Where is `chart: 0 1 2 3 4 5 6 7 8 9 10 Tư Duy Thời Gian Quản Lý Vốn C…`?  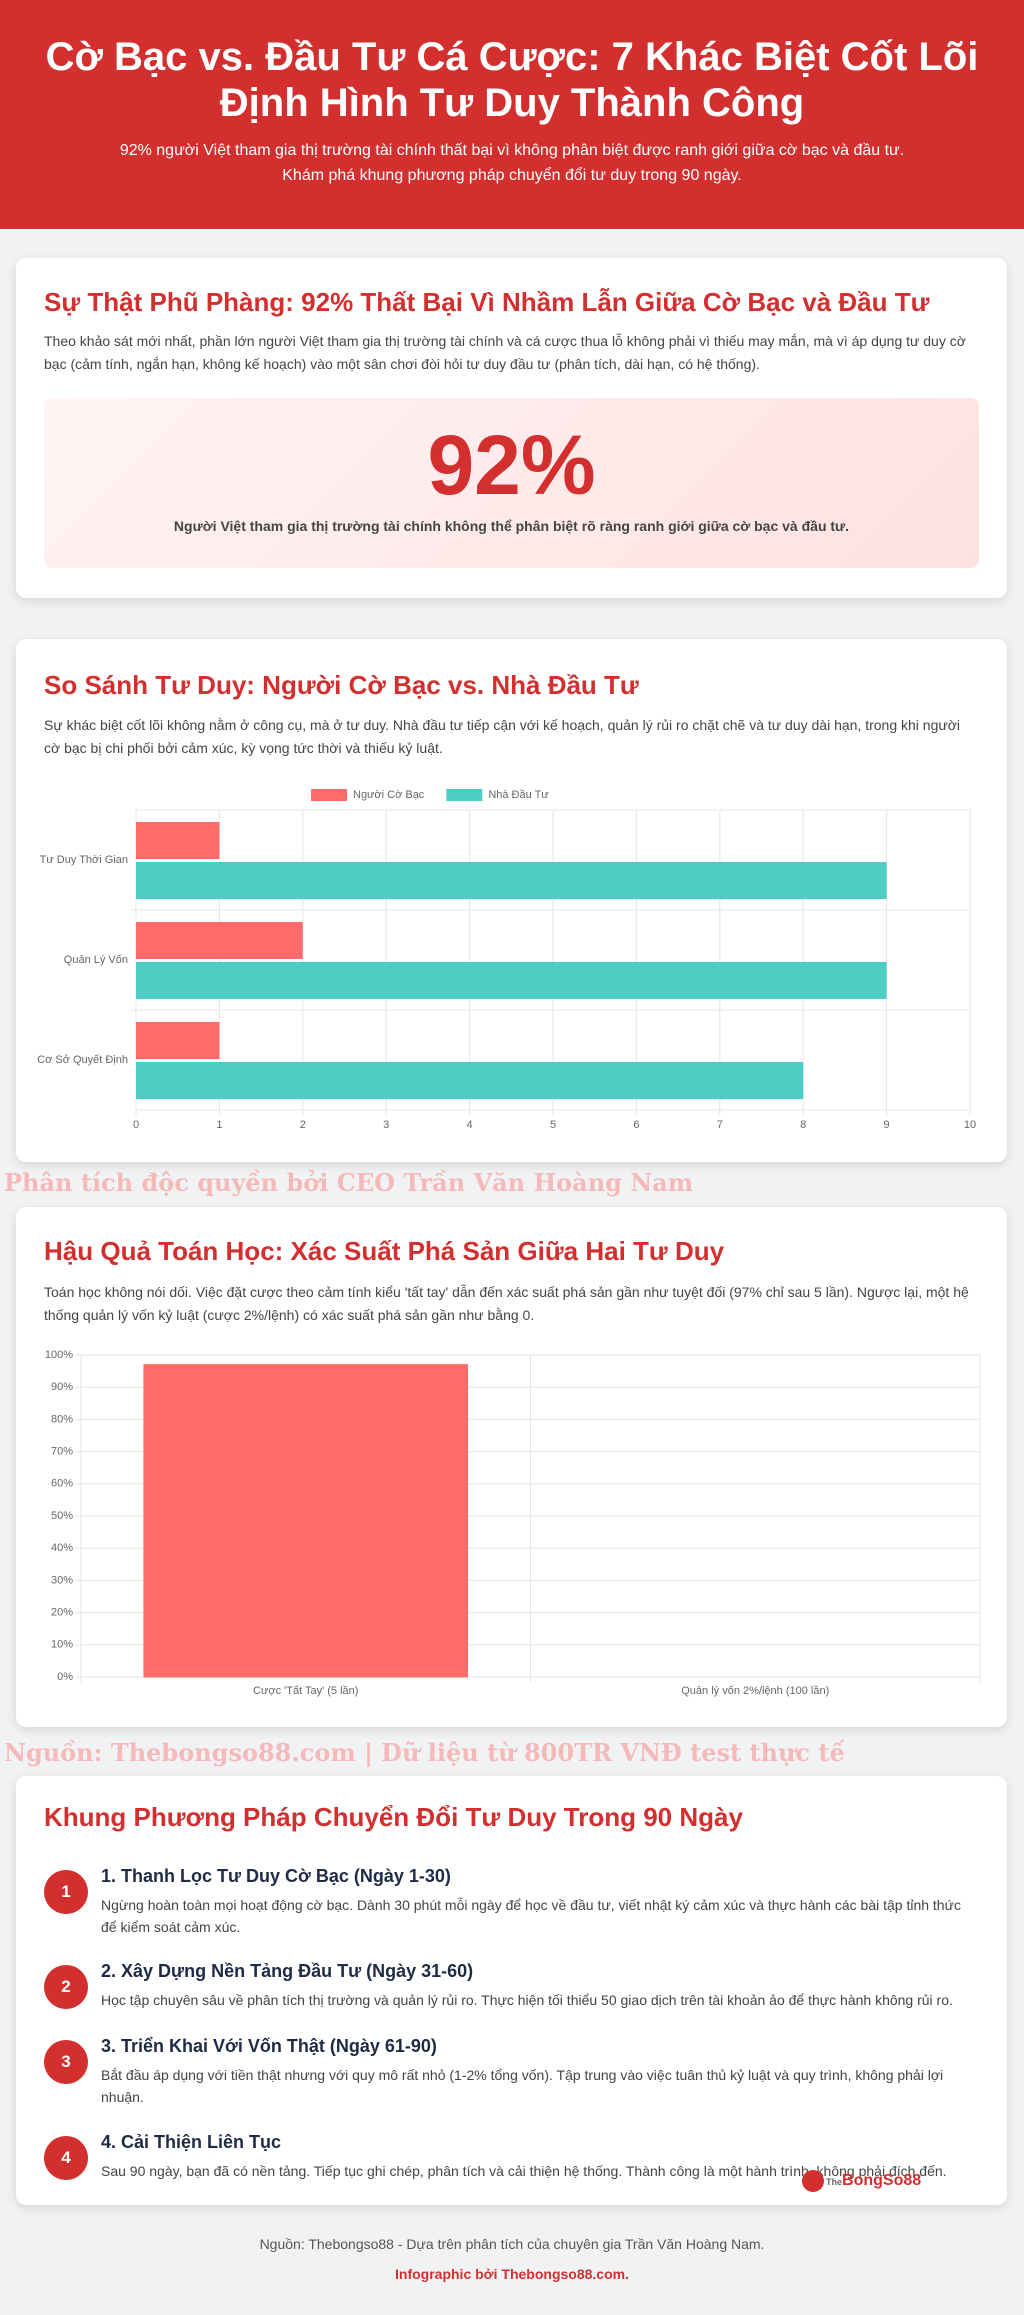 chart: 0 1 2 3 4 5 6 7 8 9 10 Tư Duy Thời Gian Quản Lý Vốn C… is located at coordinates (506, 960).